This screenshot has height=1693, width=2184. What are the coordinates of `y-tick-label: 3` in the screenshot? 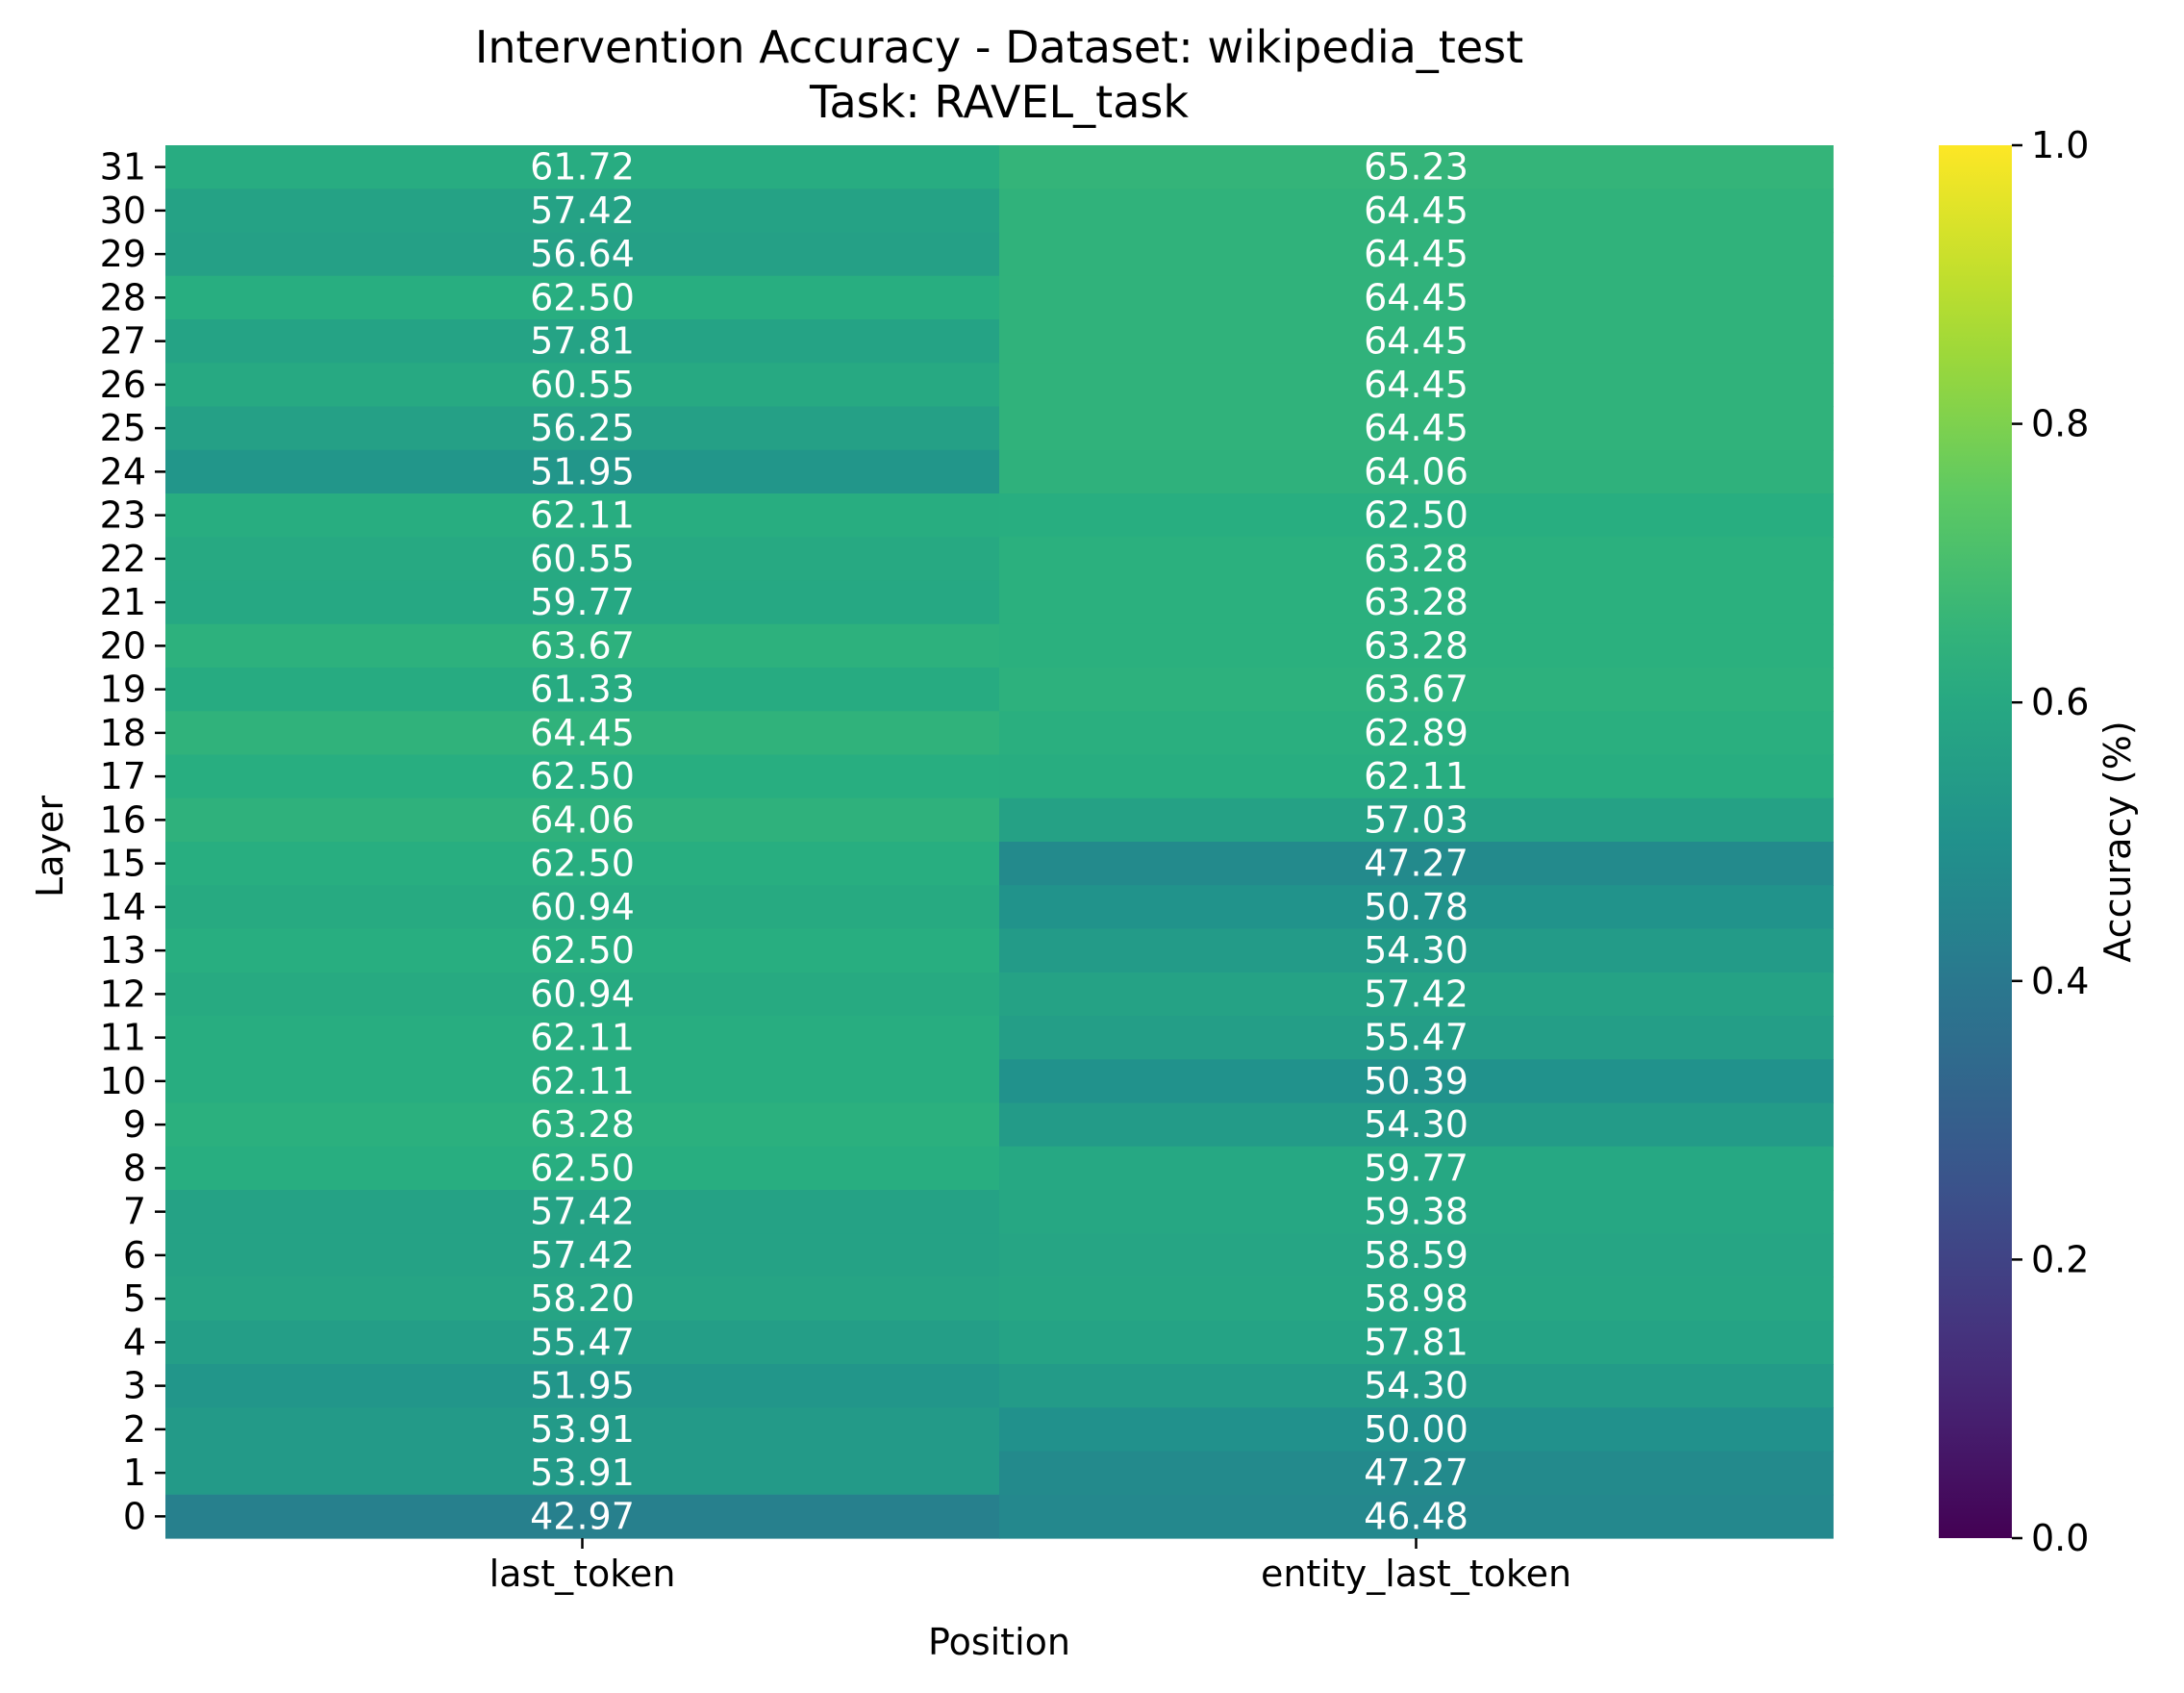 It's located at (135, 1386).